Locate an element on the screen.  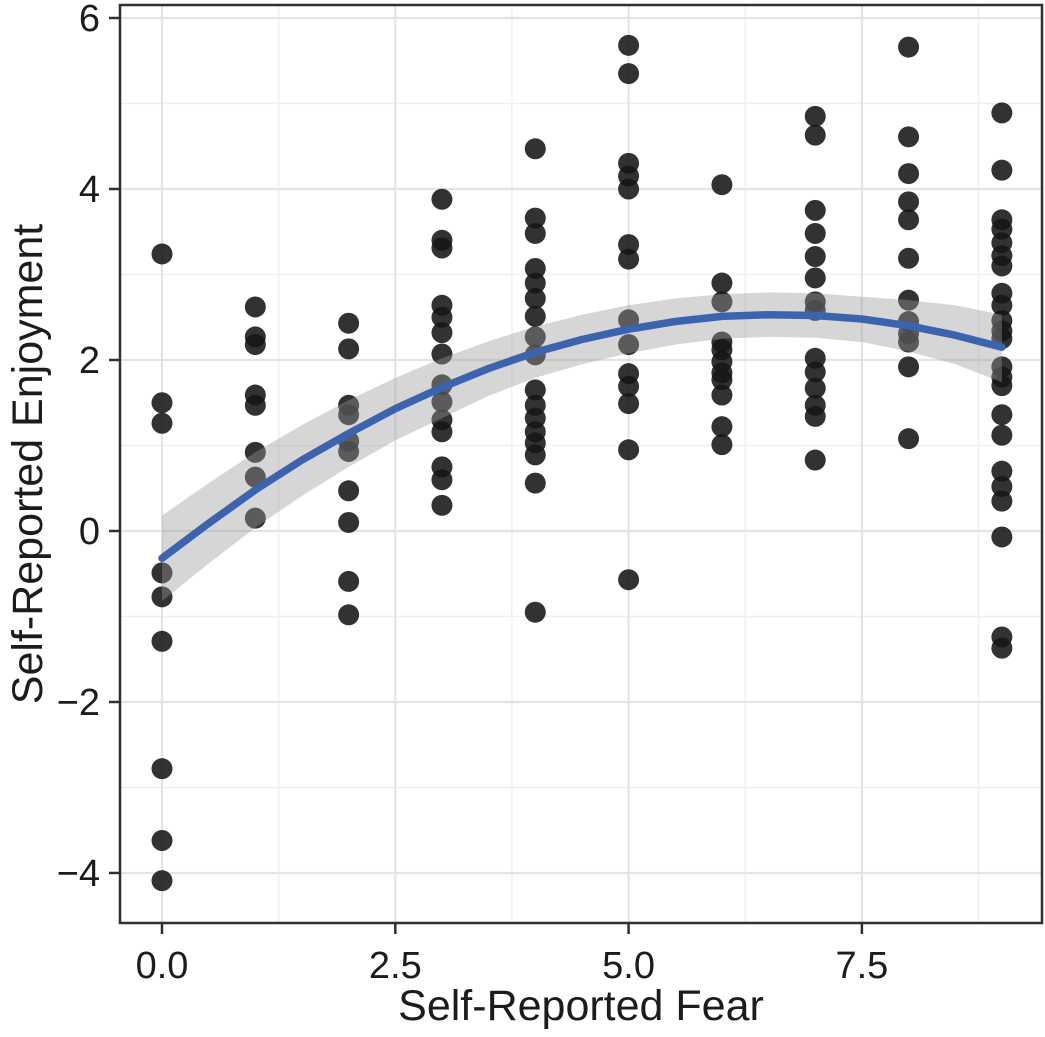
y-axis-title: Self-Reported Enjoyment is located at coordinates (28, 464).